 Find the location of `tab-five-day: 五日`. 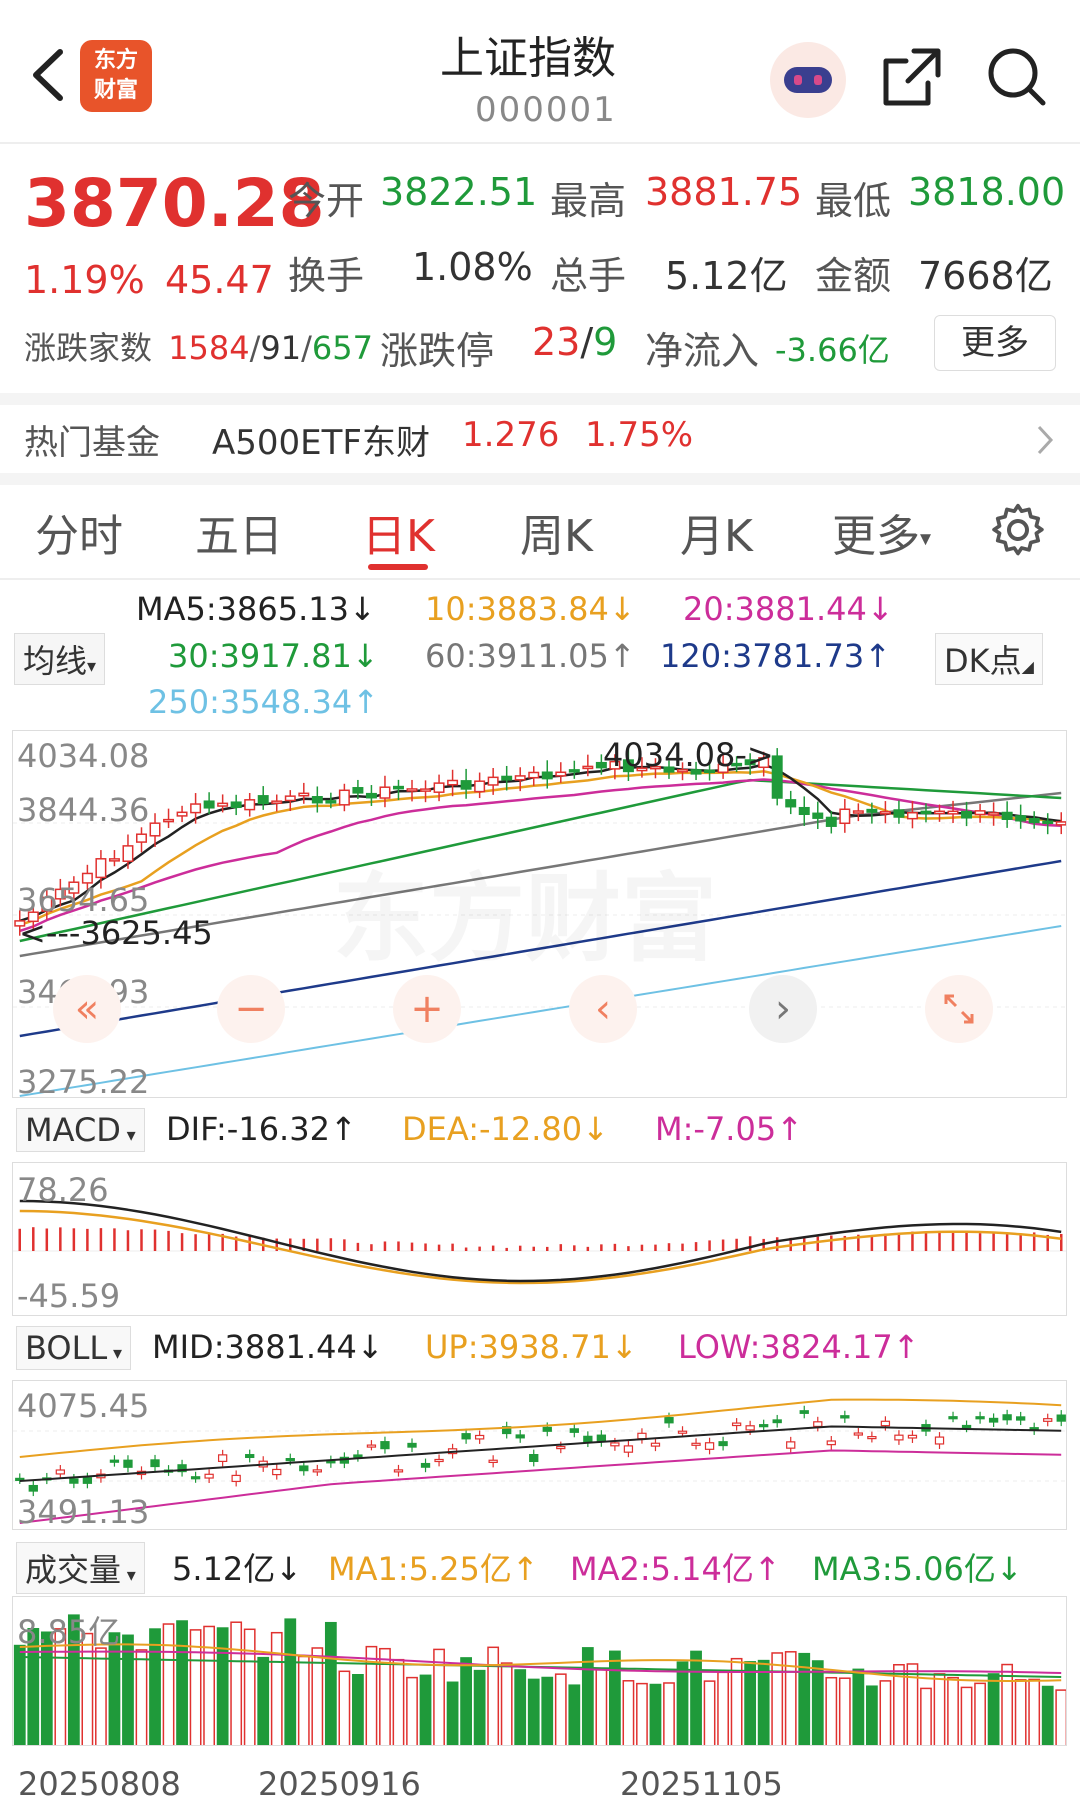

tab-five-day: 五日 is located at coordinates (239, 536).